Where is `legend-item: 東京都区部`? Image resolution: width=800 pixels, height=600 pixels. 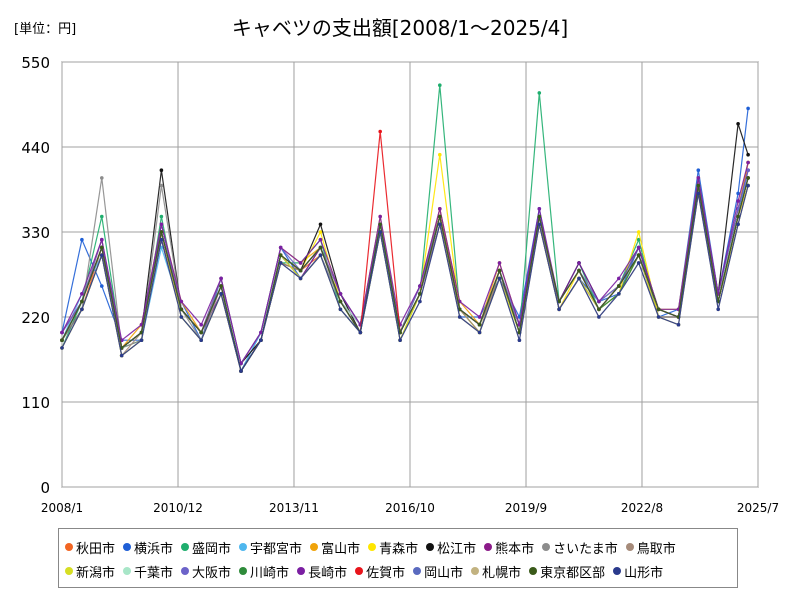 legend-item: 東京都区部 is located at coordinates (567, 571).